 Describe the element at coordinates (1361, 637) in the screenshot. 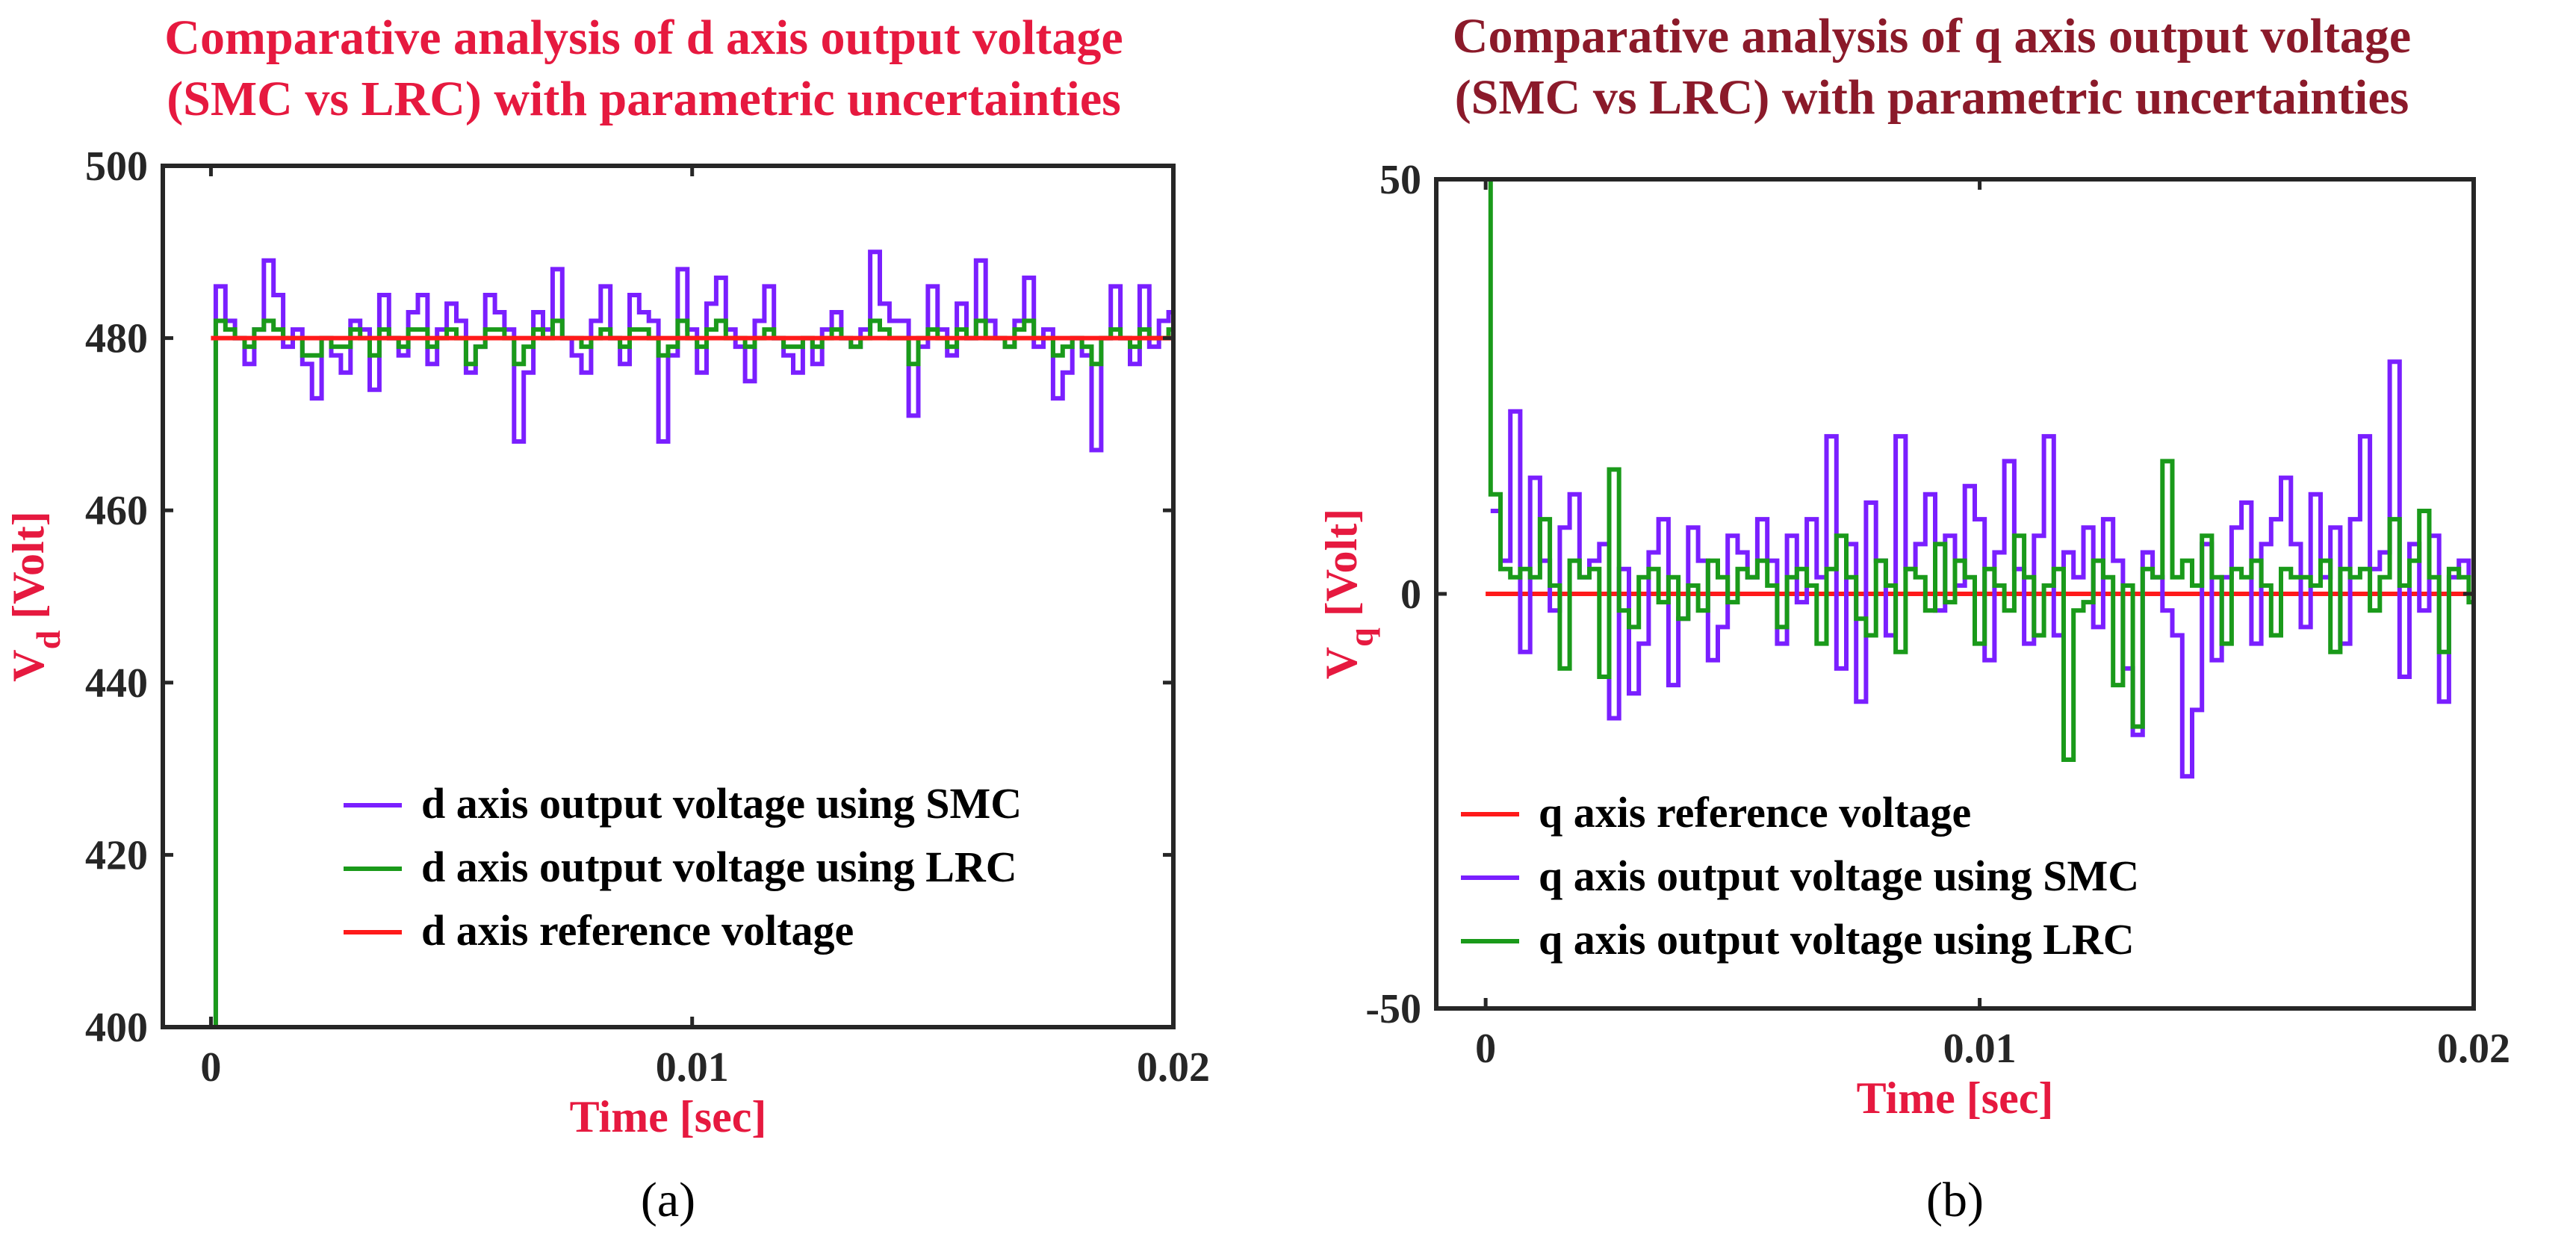

I see `chart-b-ylabel-sub: q` at that location.